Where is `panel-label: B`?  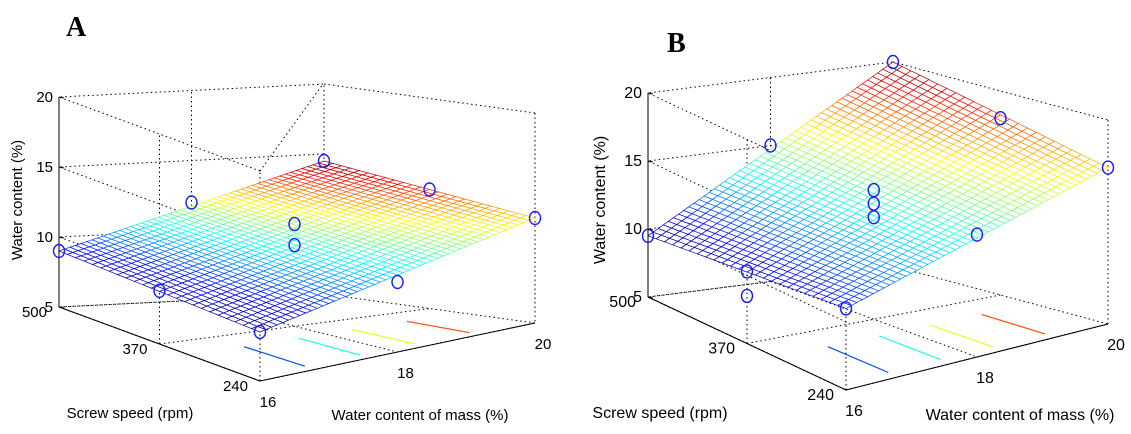
panel-label: B is located at coordinates (676, 43).